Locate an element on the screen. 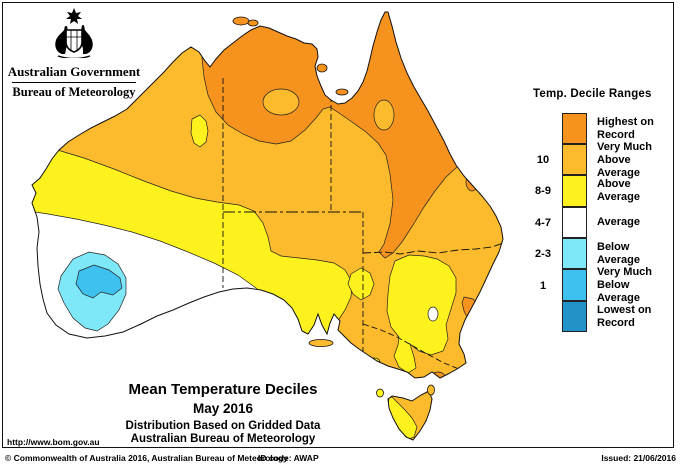 This screenshot has width=680, height=467. region-highest-fraser is located at coordinates (472, 182).